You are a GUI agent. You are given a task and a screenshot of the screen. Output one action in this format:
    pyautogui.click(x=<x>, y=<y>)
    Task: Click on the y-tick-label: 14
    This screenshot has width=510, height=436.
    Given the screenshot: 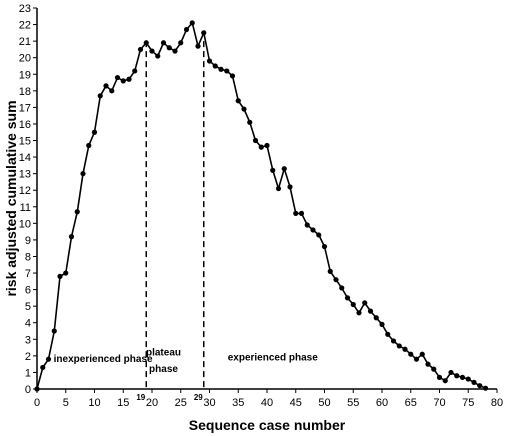 What is the action you would take?
    pyautogui.click(x=25, y=158)
    